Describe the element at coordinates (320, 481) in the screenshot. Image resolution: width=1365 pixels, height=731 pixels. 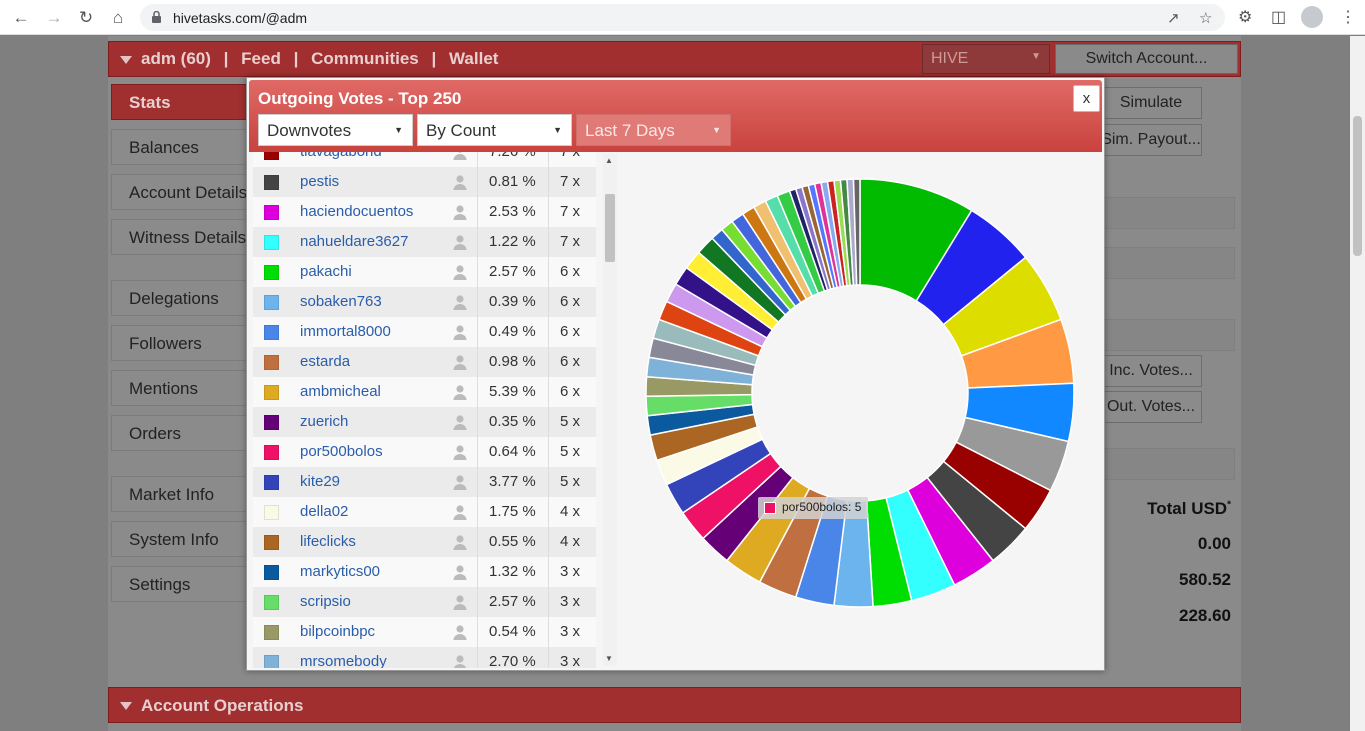
I see `account-link: kite29` at that location.